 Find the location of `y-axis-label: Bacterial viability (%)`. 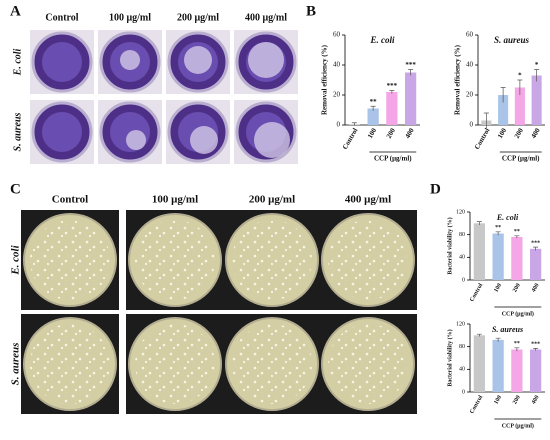

y-axis-label: Bacterial viability (%) is located at coordinates (449, 245).